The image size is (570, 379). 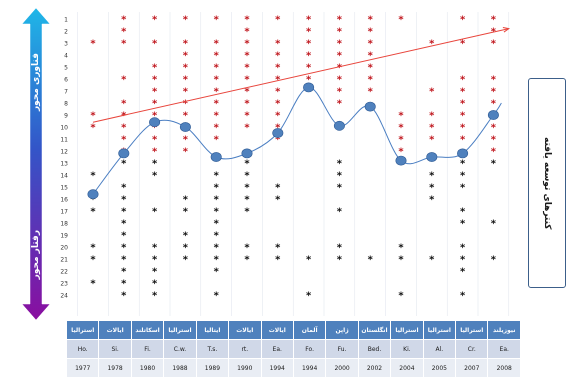 What do you see at coordinates (64, 127) in the screenshot?
I see `row-tick-label: 10` at bounding box center [64, 127].